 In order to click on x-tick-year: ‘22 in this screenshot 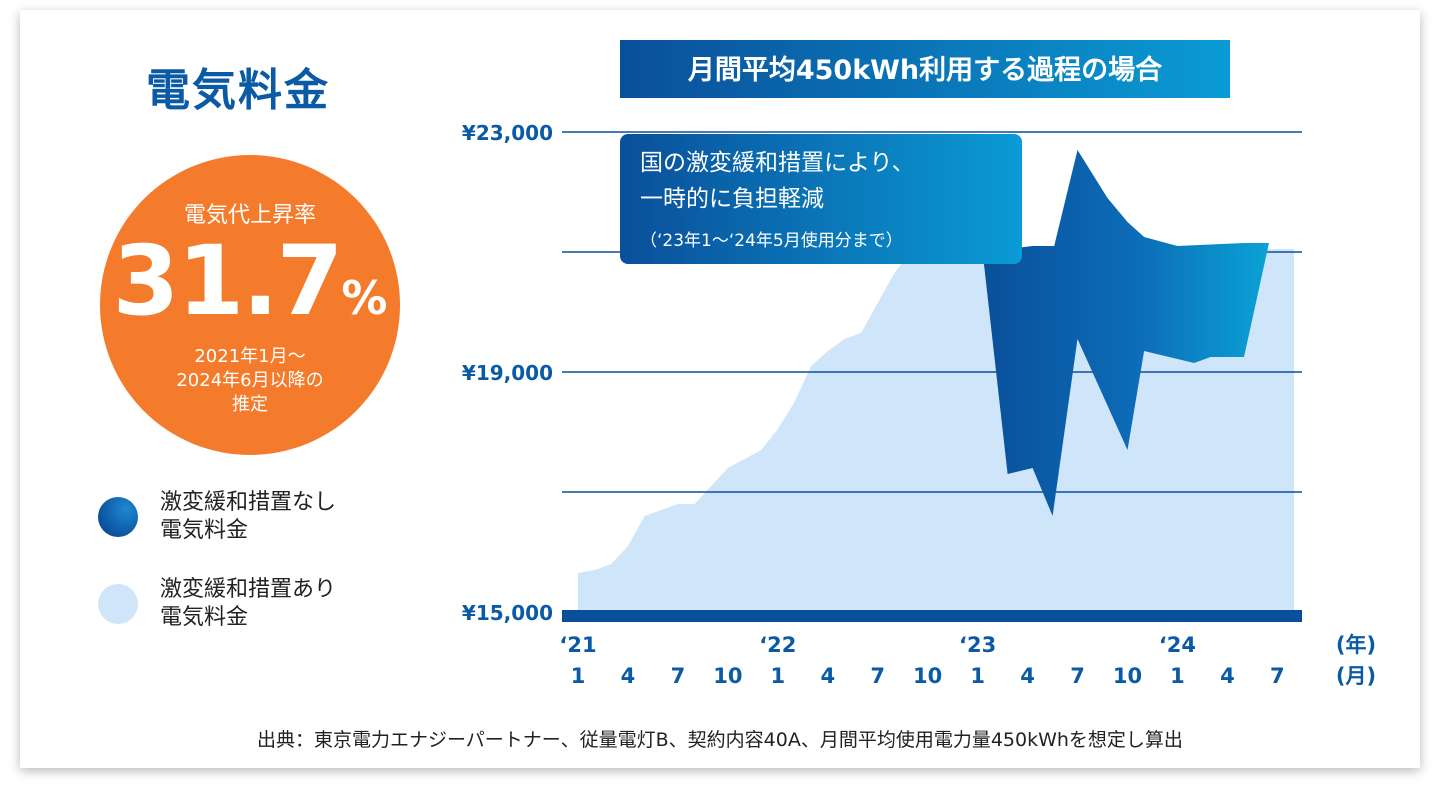, I will do `click(777, 645)`.